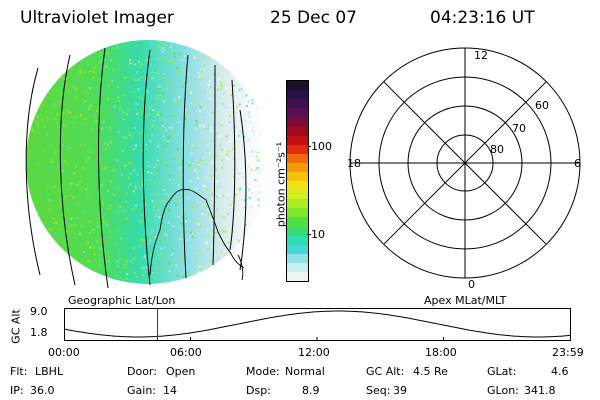 The width and height of the screenshot is (600, 400). What do you see at coordinates (502, 371) in the screenshot?
I see `status-glat-label: GLat:` at bounding box center [502, 371].